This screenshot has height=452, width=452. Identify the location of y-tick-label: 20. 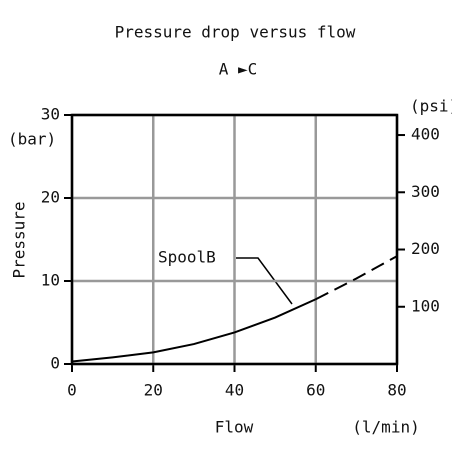
(50, 197).